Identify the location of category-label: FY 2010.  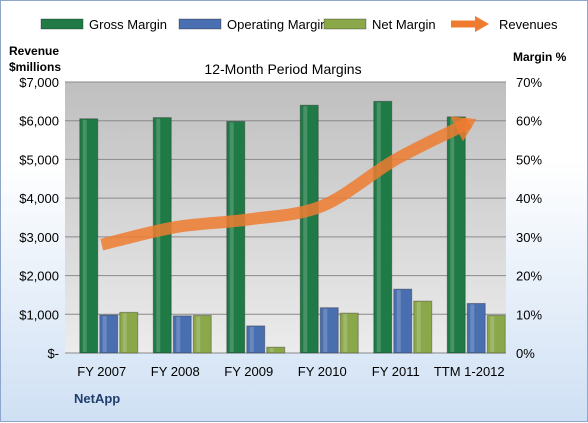
(322, 371).